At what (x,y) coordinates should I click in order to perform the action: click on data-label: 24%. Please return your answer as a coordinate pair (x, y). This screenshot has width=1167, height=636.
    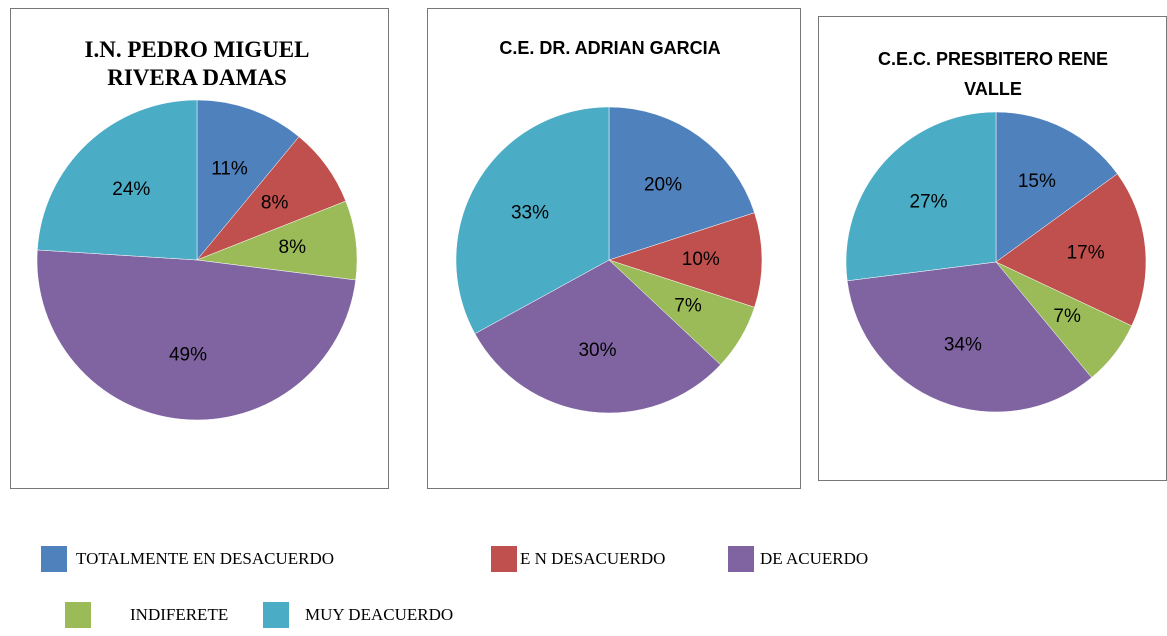
    Looking at the image, I should click on (131, 189).